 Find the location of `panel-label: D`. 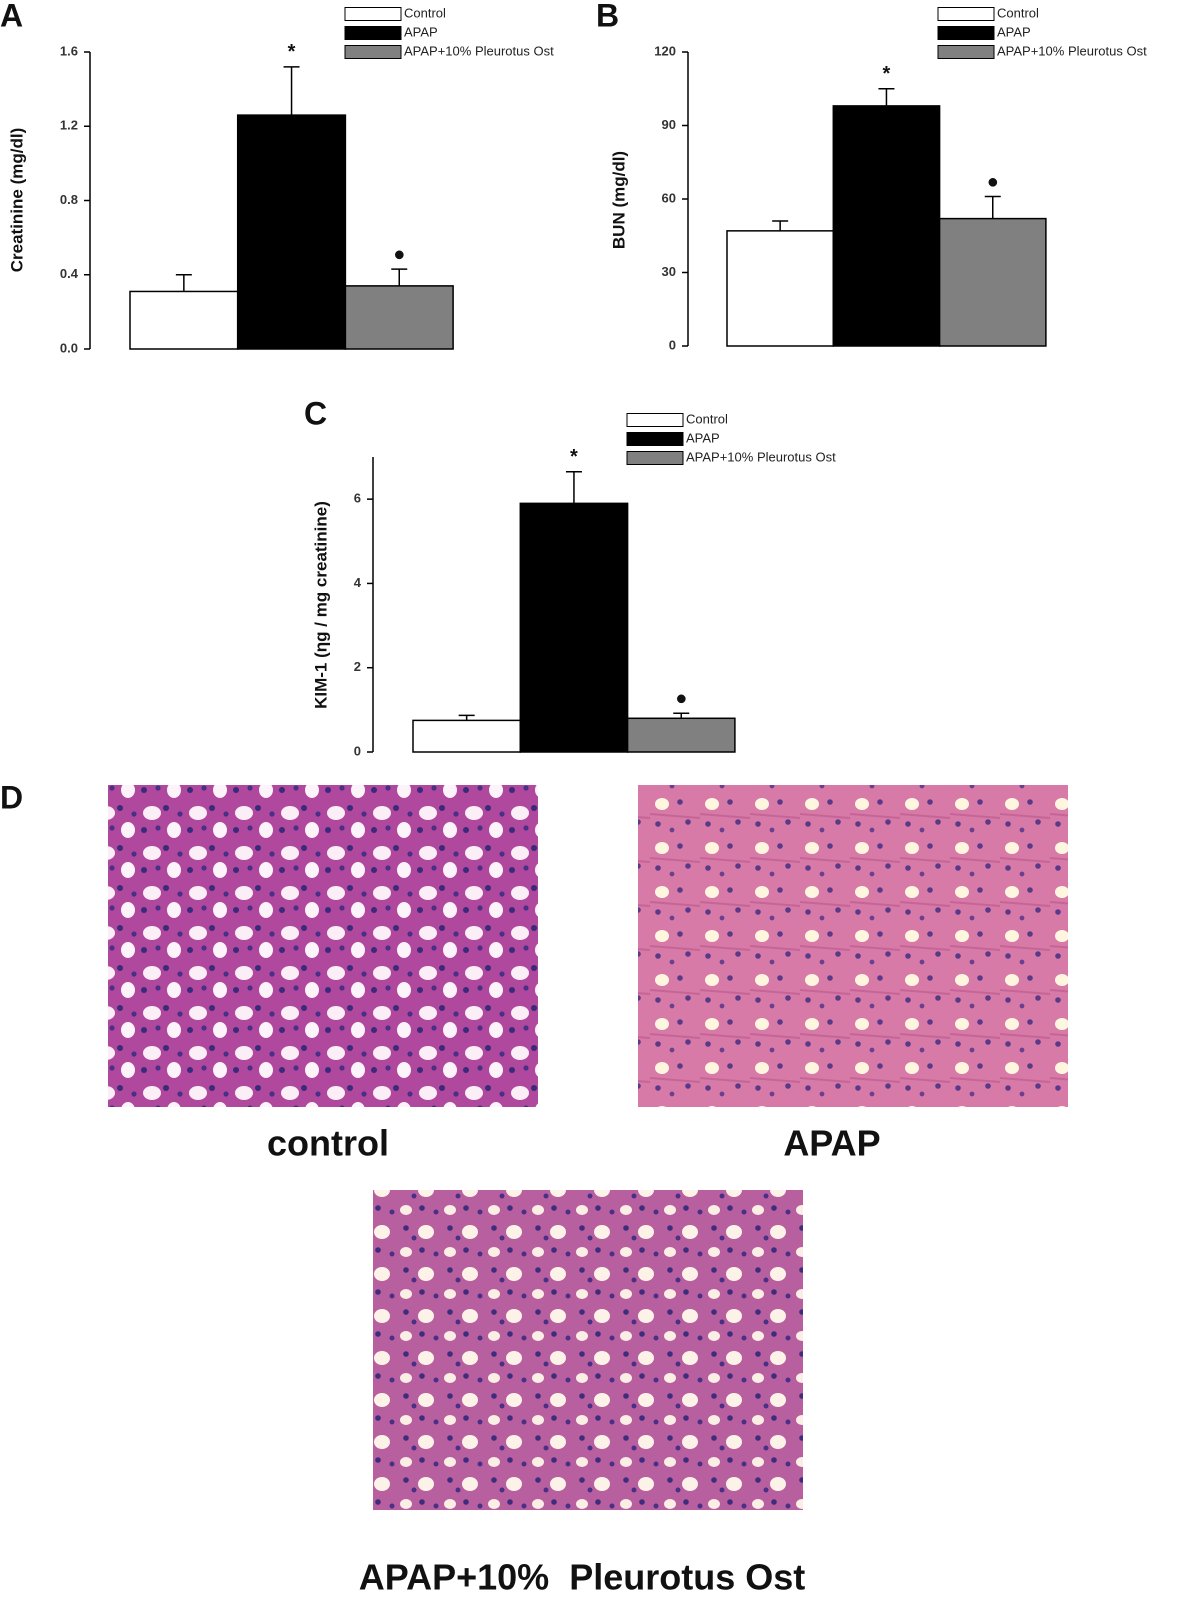

panel-label: D is located at coordinates (11, 797).